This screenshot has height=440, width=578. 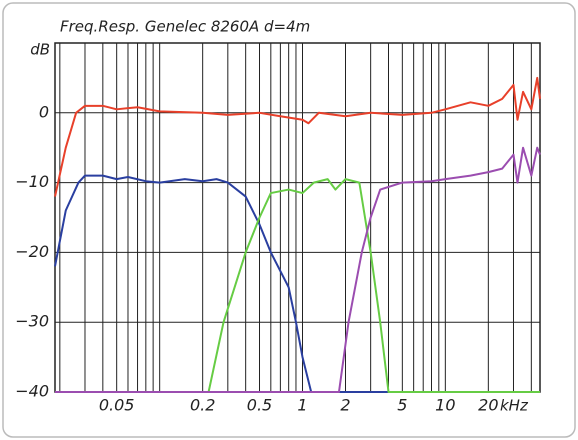 I want to click on x-tick-label: 10, so click(x=445, y=405).